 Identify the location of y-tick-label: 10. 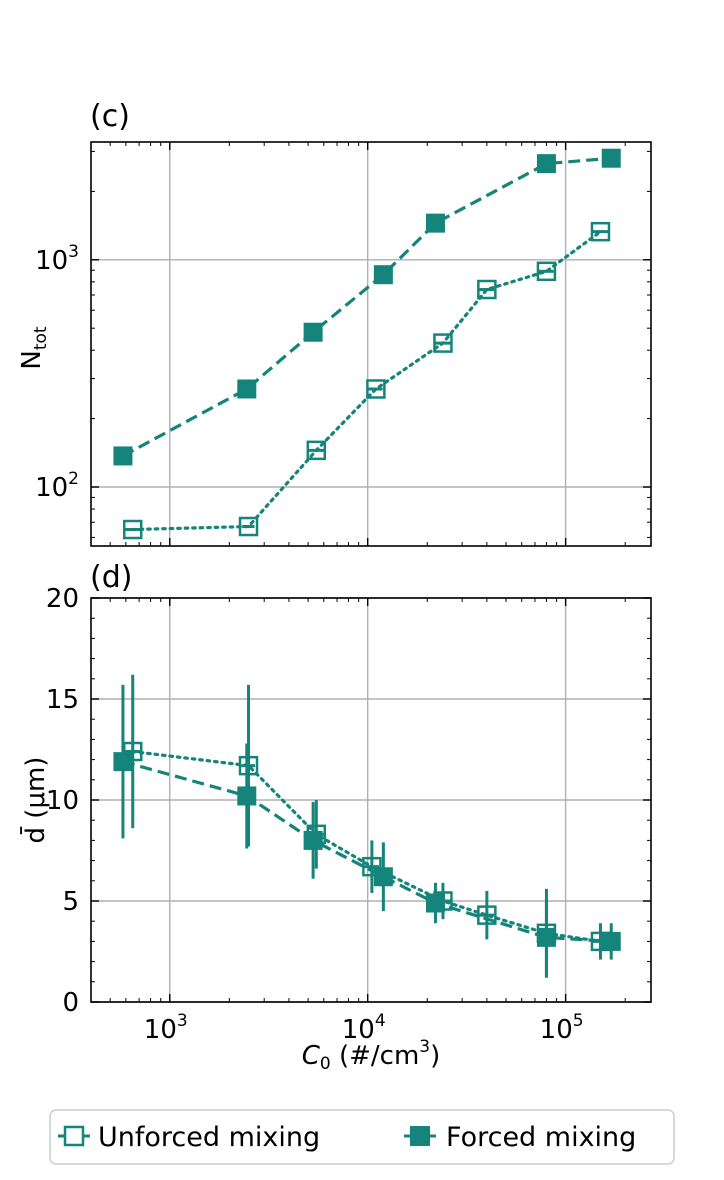
(62, 801).